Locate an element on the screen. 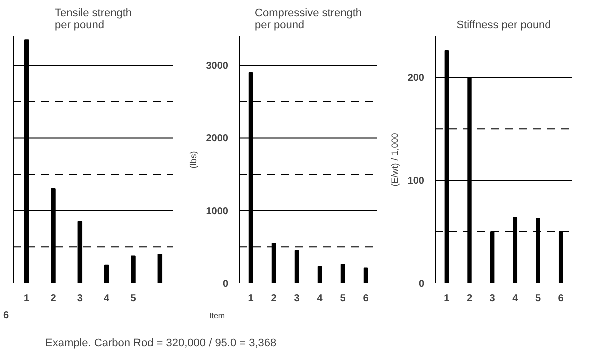 Image resolution: width=600 pixels, height=361 pixels. chart-title: Stiffness per pound is located at coordinates (504, 26).